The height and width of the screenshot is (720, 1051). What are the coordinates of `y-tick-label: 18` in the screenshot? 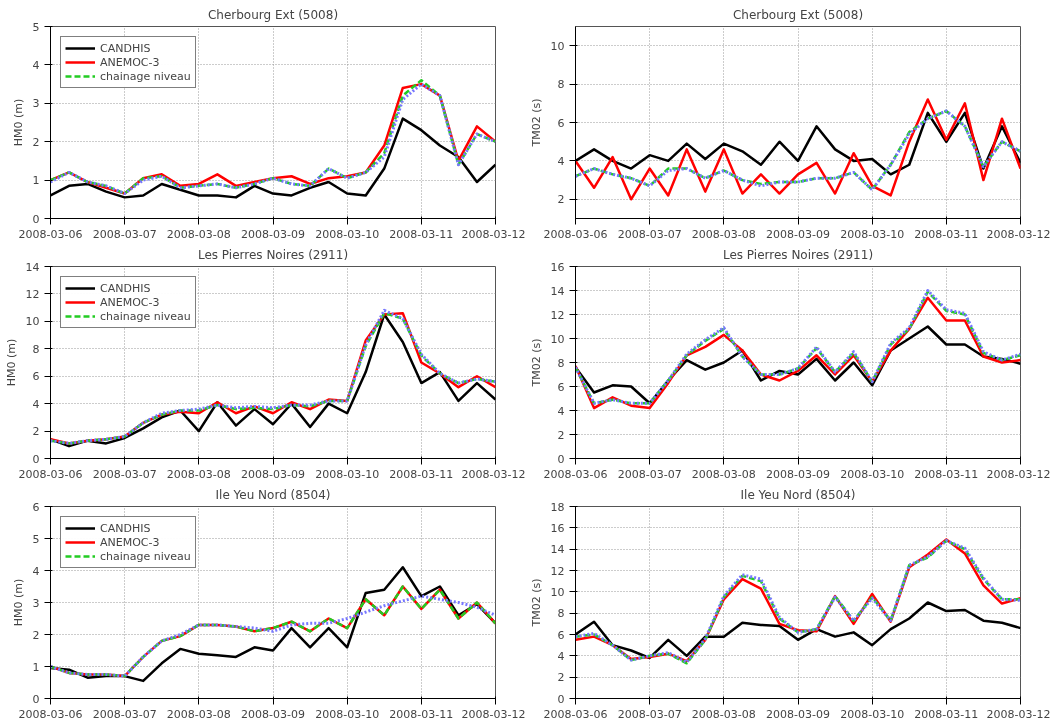 It's located at (557, 507).